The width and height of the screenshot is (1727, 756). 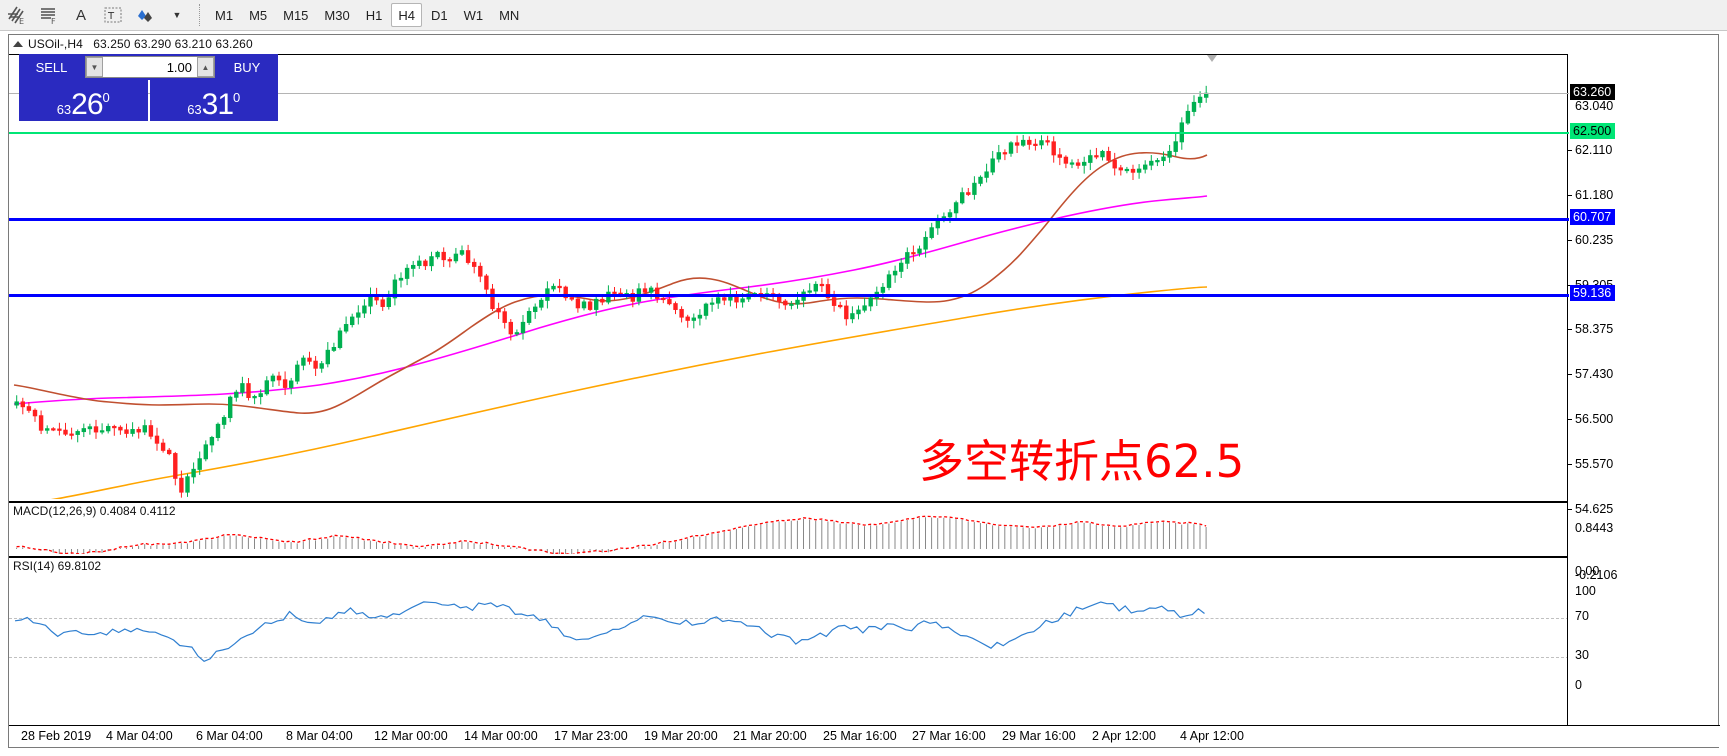 I want to click on last-price-line, so click(x=789, y=93).